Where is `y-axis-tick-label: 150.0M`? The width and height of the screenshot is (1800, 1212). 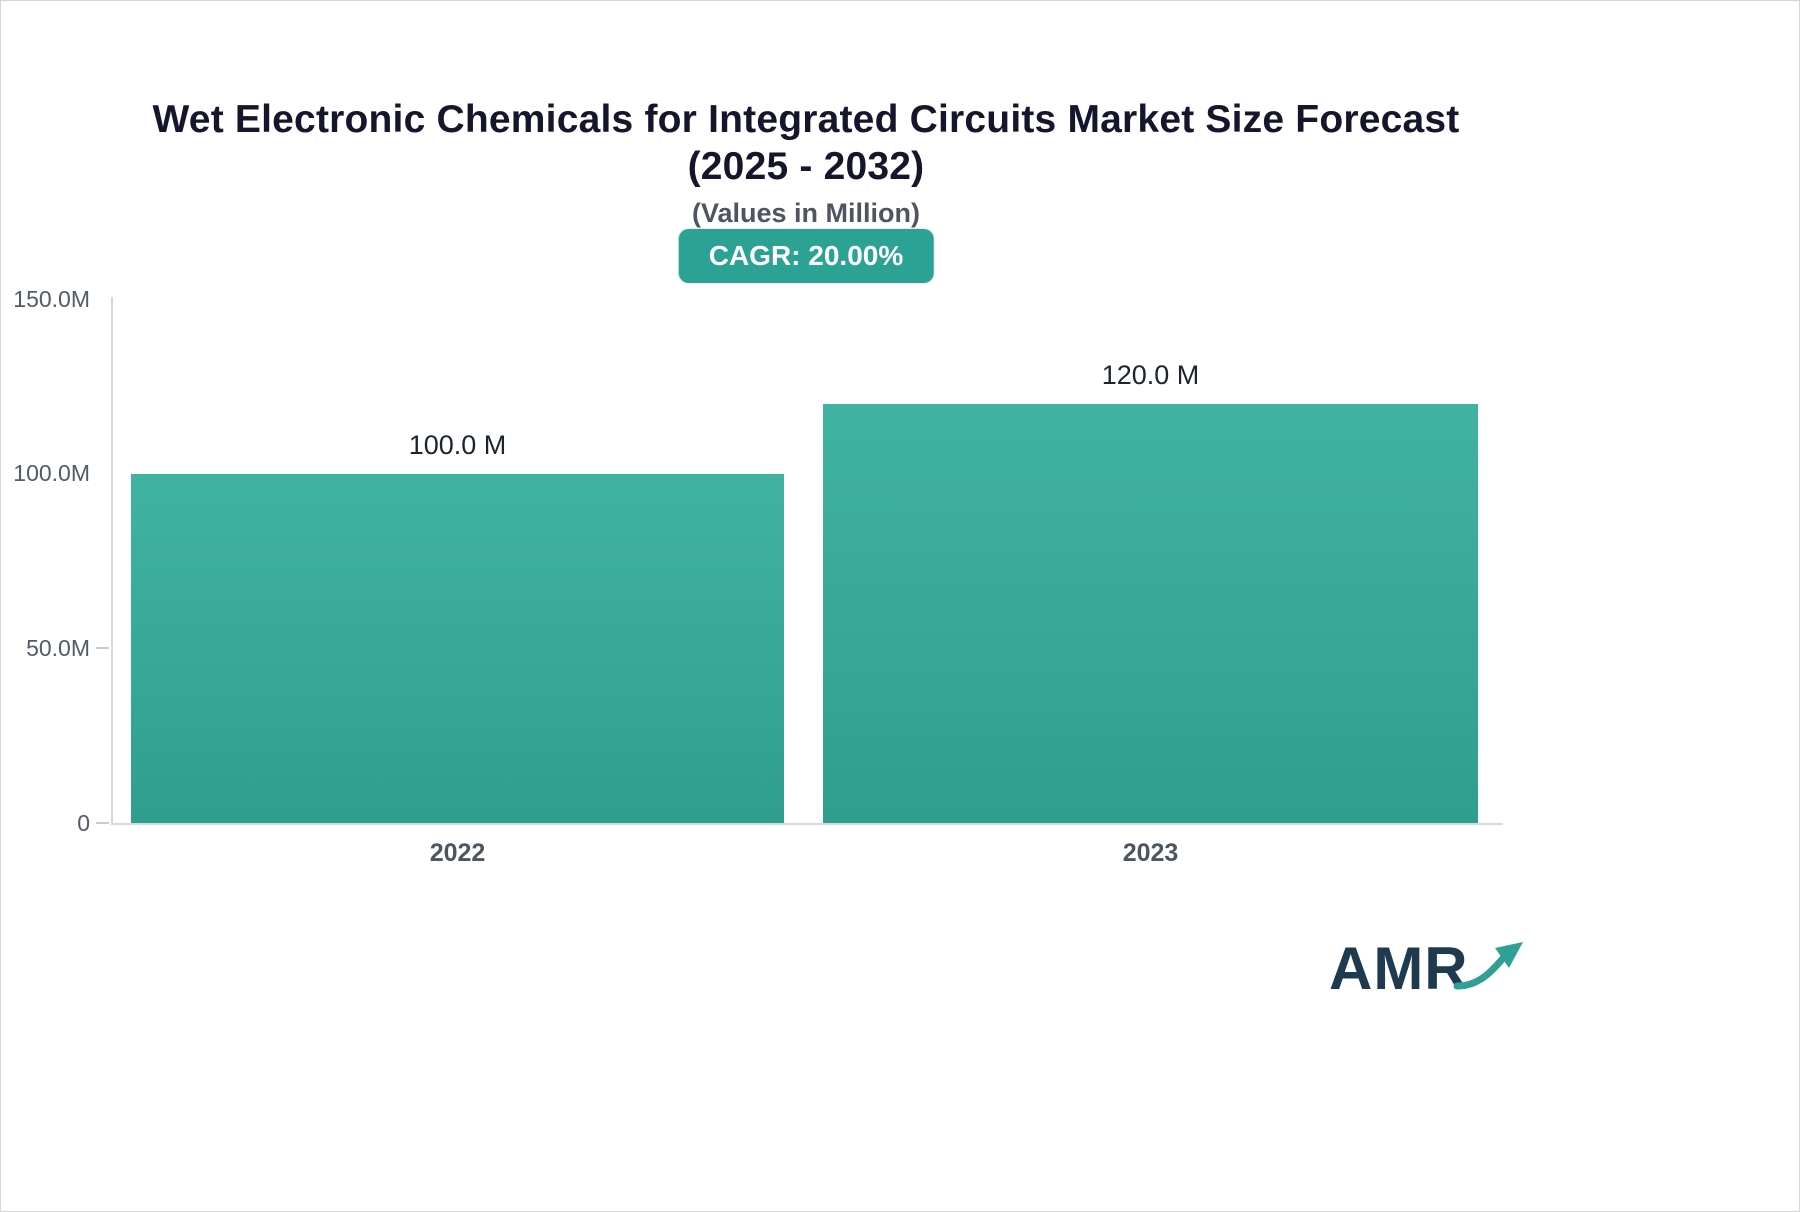 y-axis-tick-label: 150.0M is located at coordinates (51, 298).